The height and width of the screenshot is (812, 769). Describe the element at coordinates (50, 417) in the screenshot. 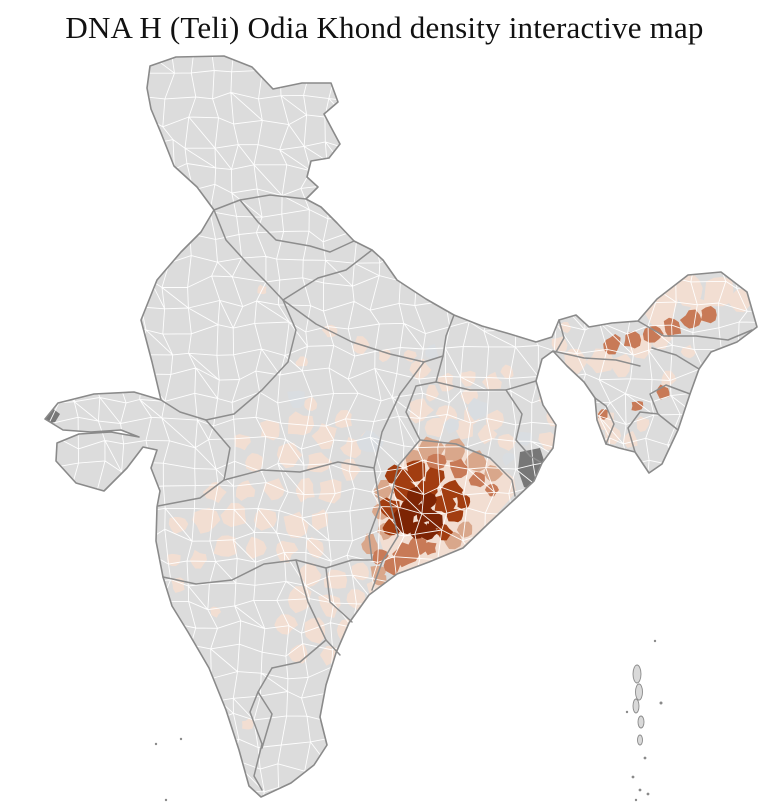

I see `region-kutch-tip-nodata` at that location.